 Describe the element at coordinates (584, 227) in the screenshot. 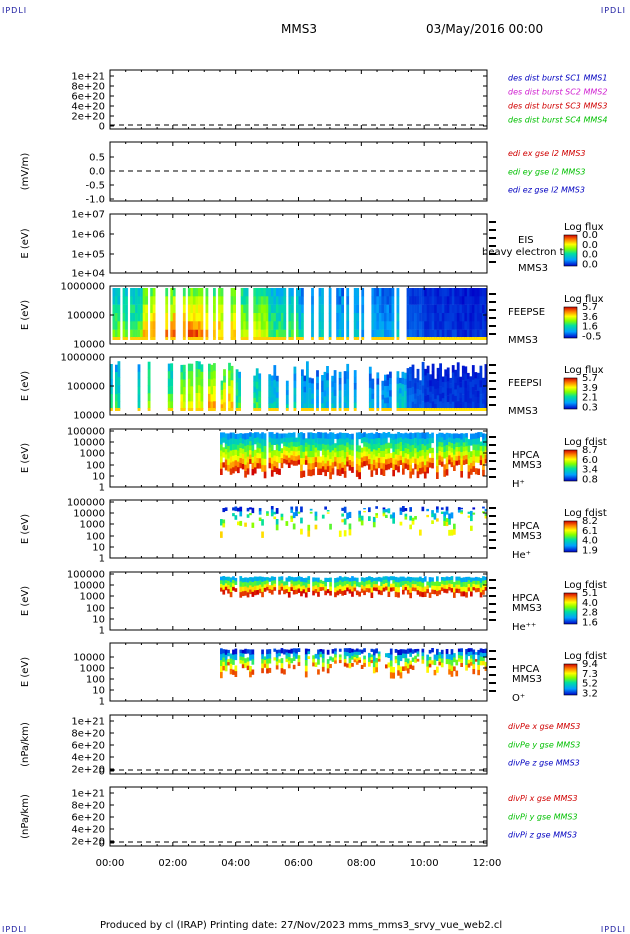

I see `colorbar-title: Log flux` at that location.